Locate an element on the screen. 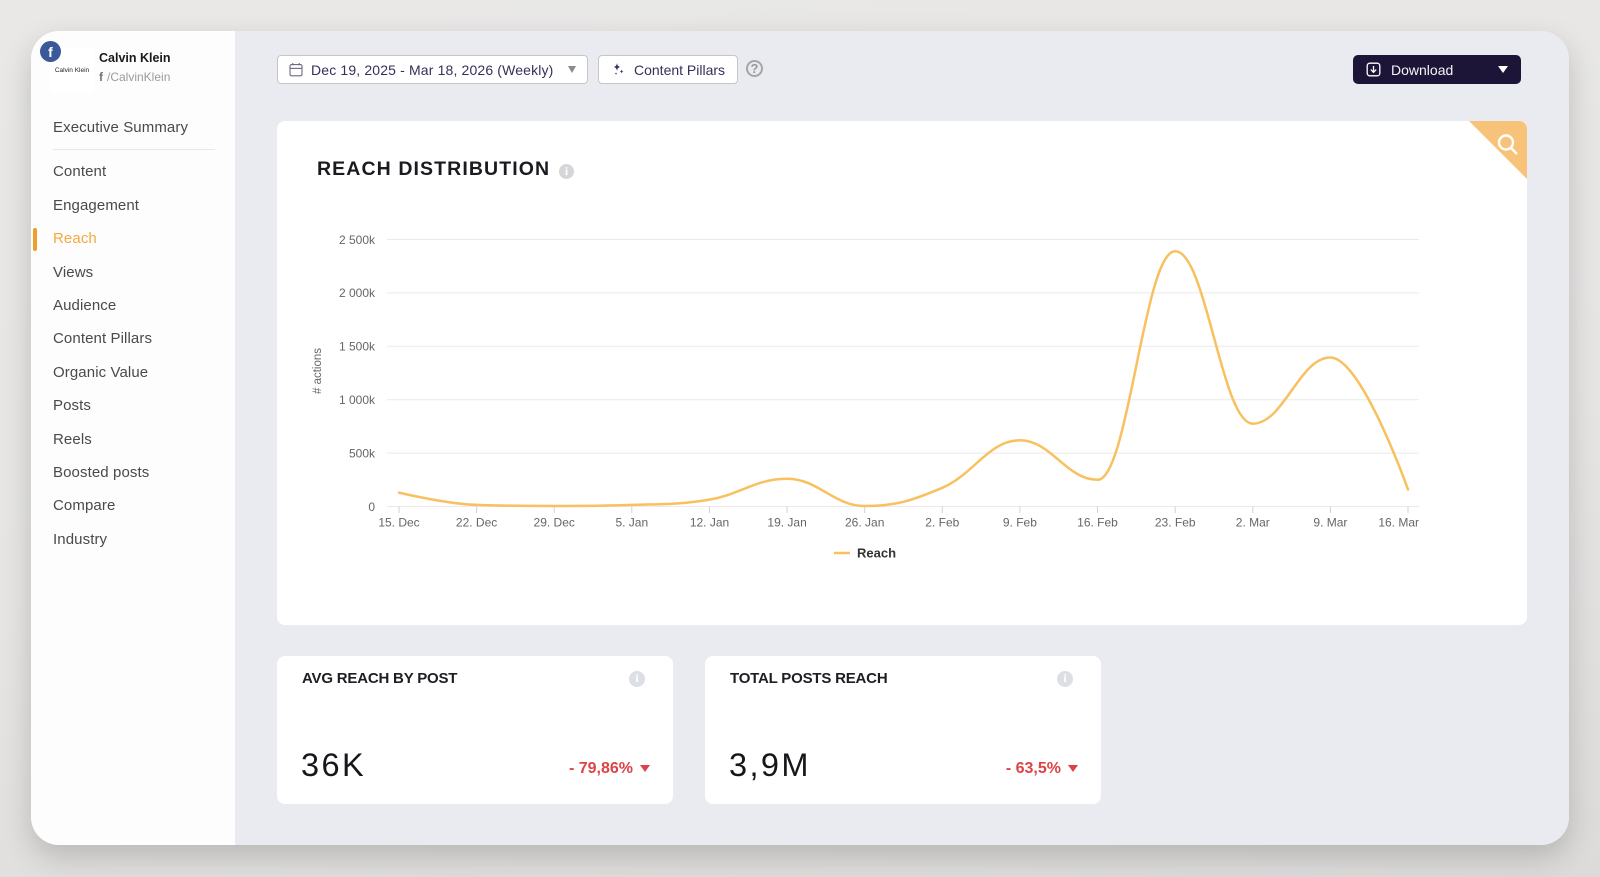 This screenshot has width=1600, height=877. svg-text: 16. Feb is located at coordinates (1097, 523).